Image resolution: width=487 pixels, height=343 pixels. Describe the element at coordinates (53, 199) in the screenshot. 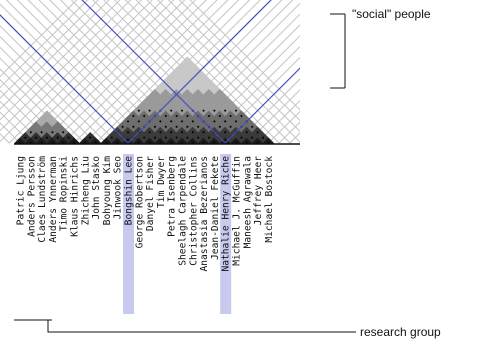

I see `author-name: Anders Ynnerman` at that location.